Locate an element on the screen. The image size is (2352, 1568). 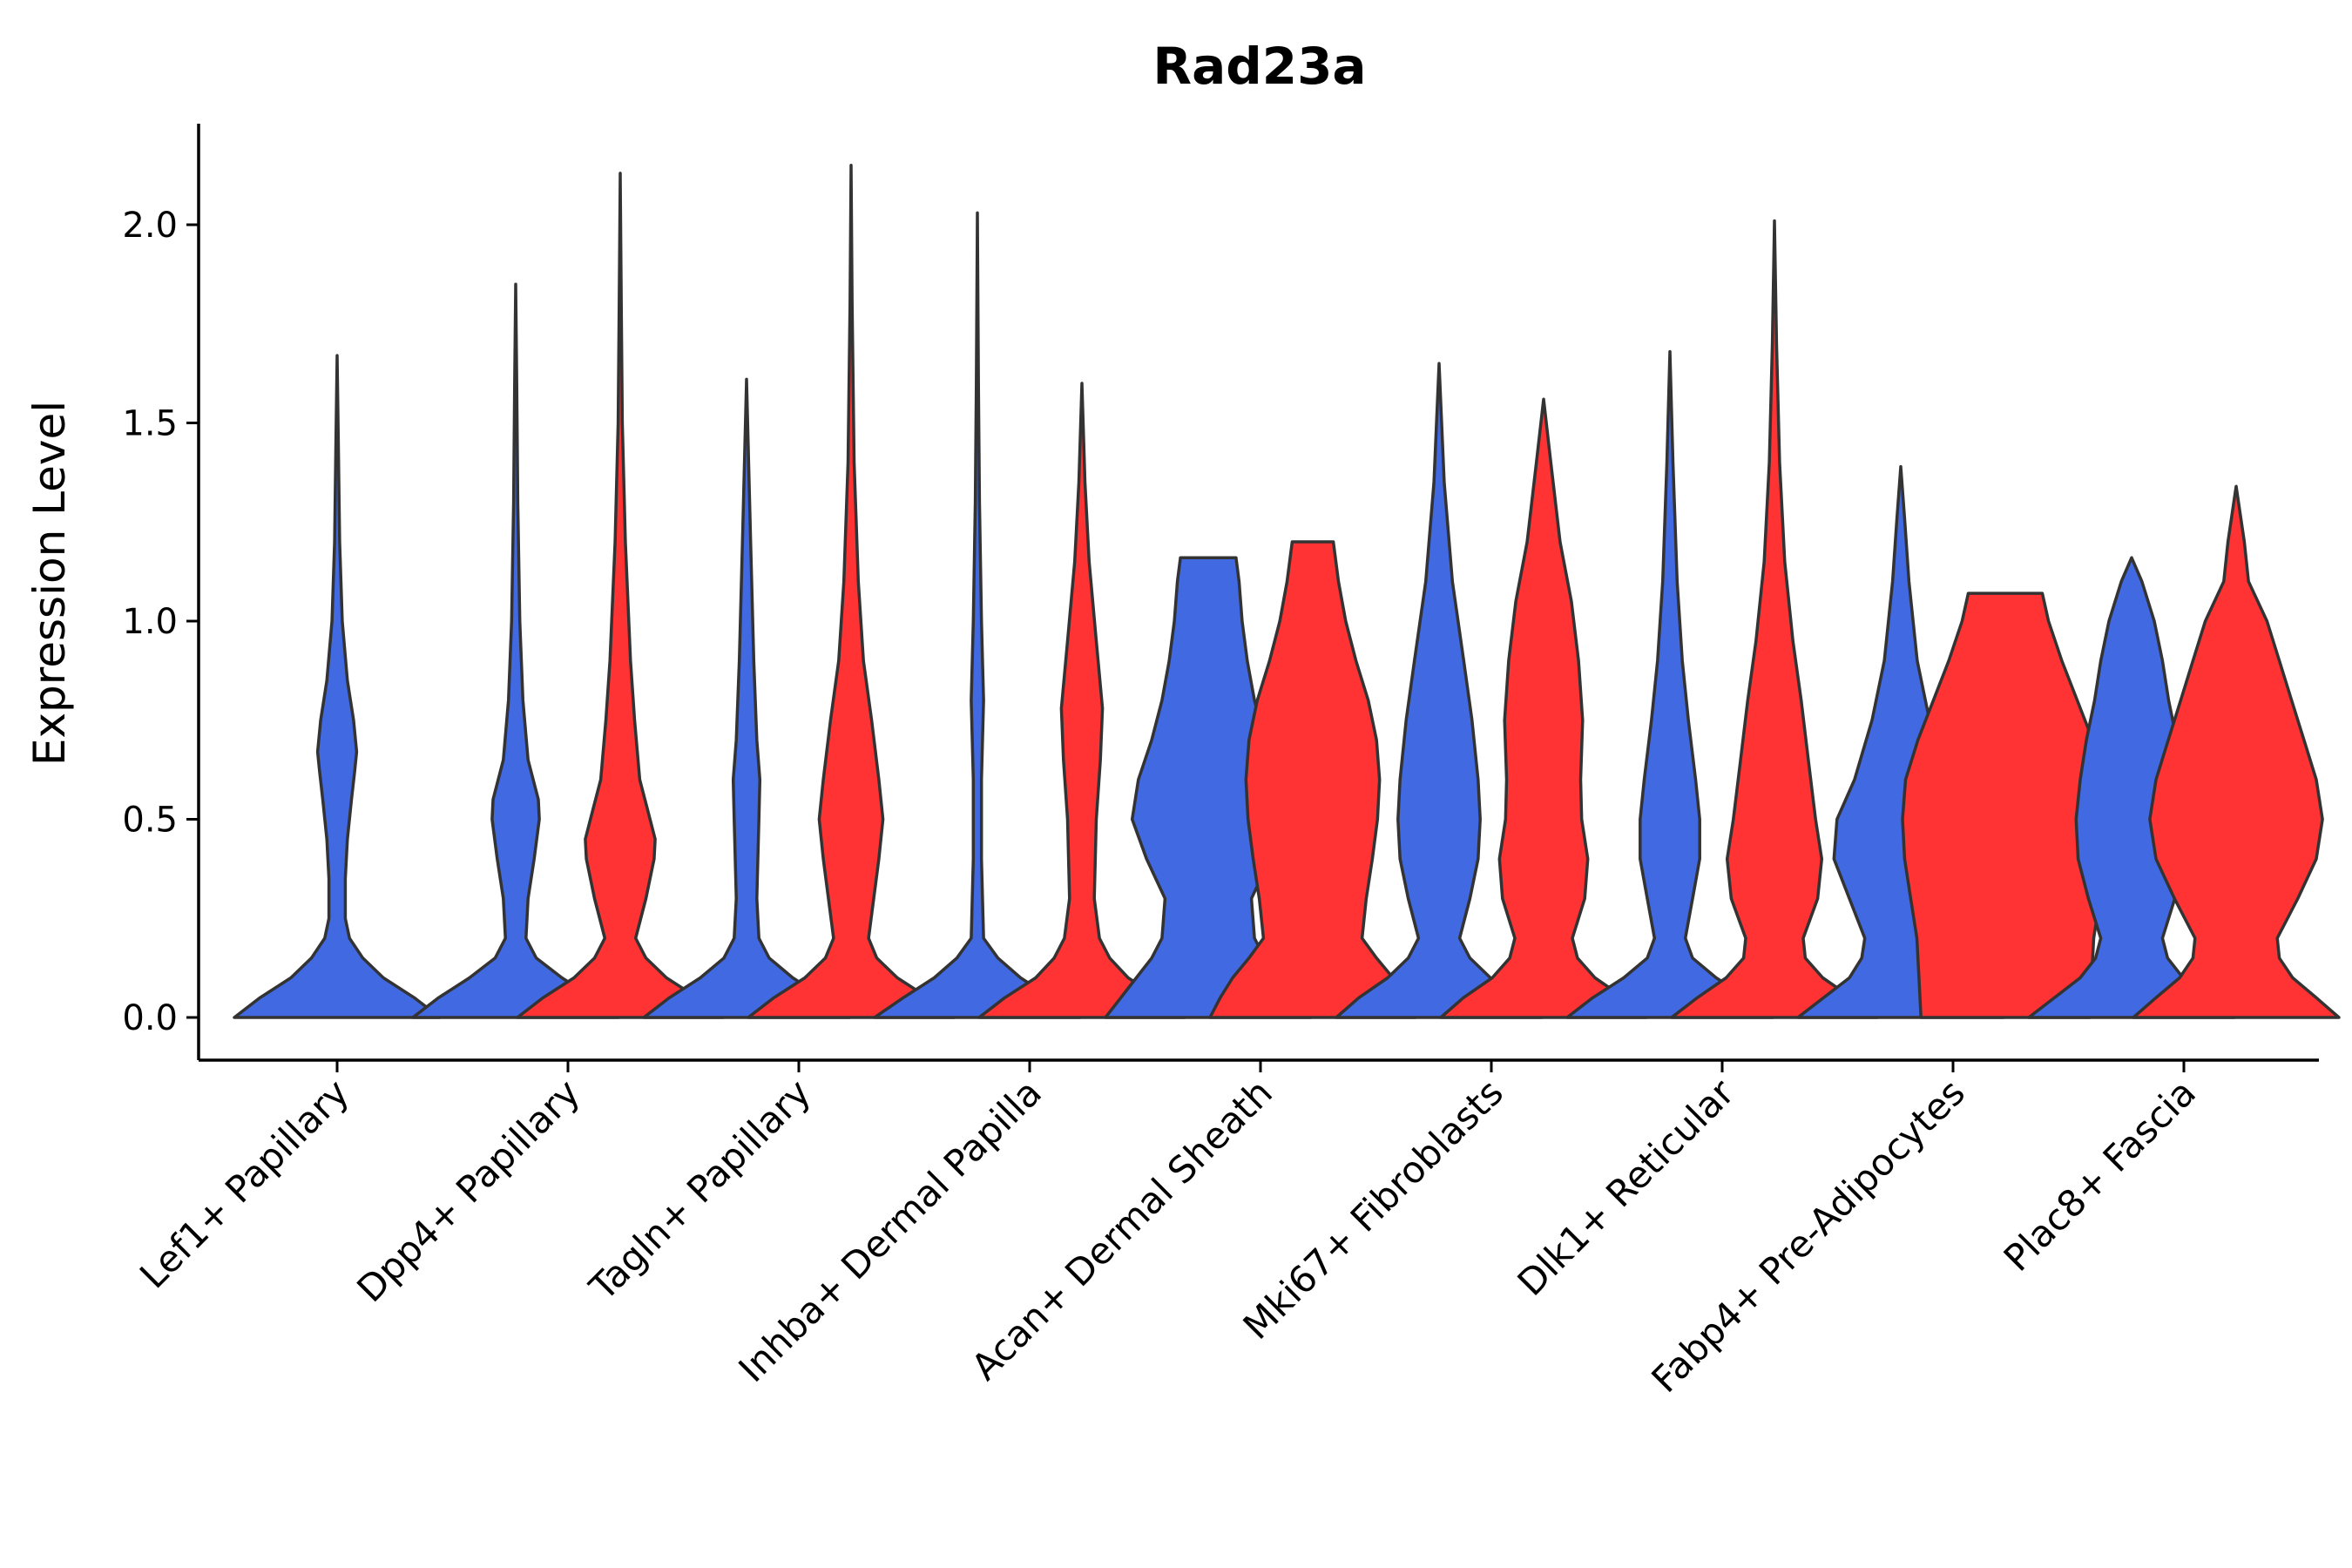
y-ticks: 0.0 0.5 1.0 1.5 2.0 is located at coordinates (161, 622).